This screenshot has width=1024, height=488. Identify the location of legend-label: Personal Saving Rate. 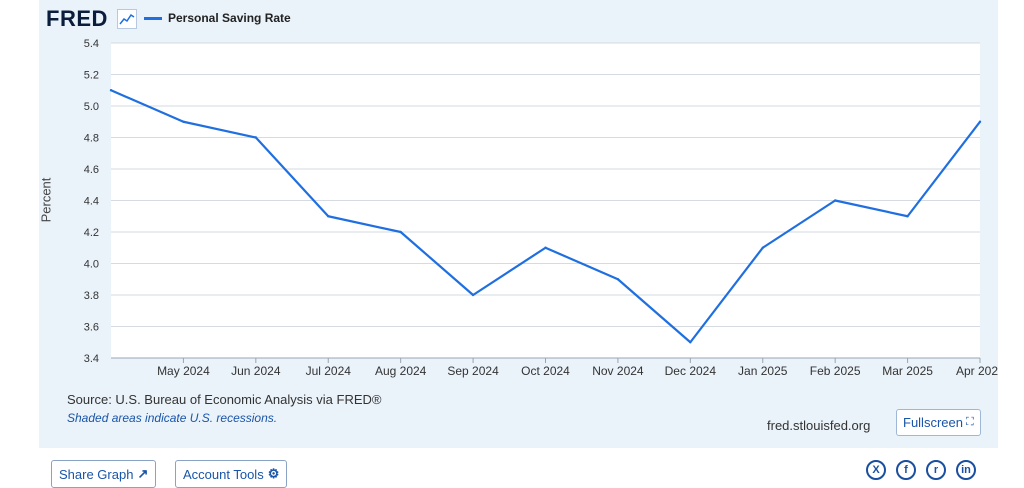
(229, 18).